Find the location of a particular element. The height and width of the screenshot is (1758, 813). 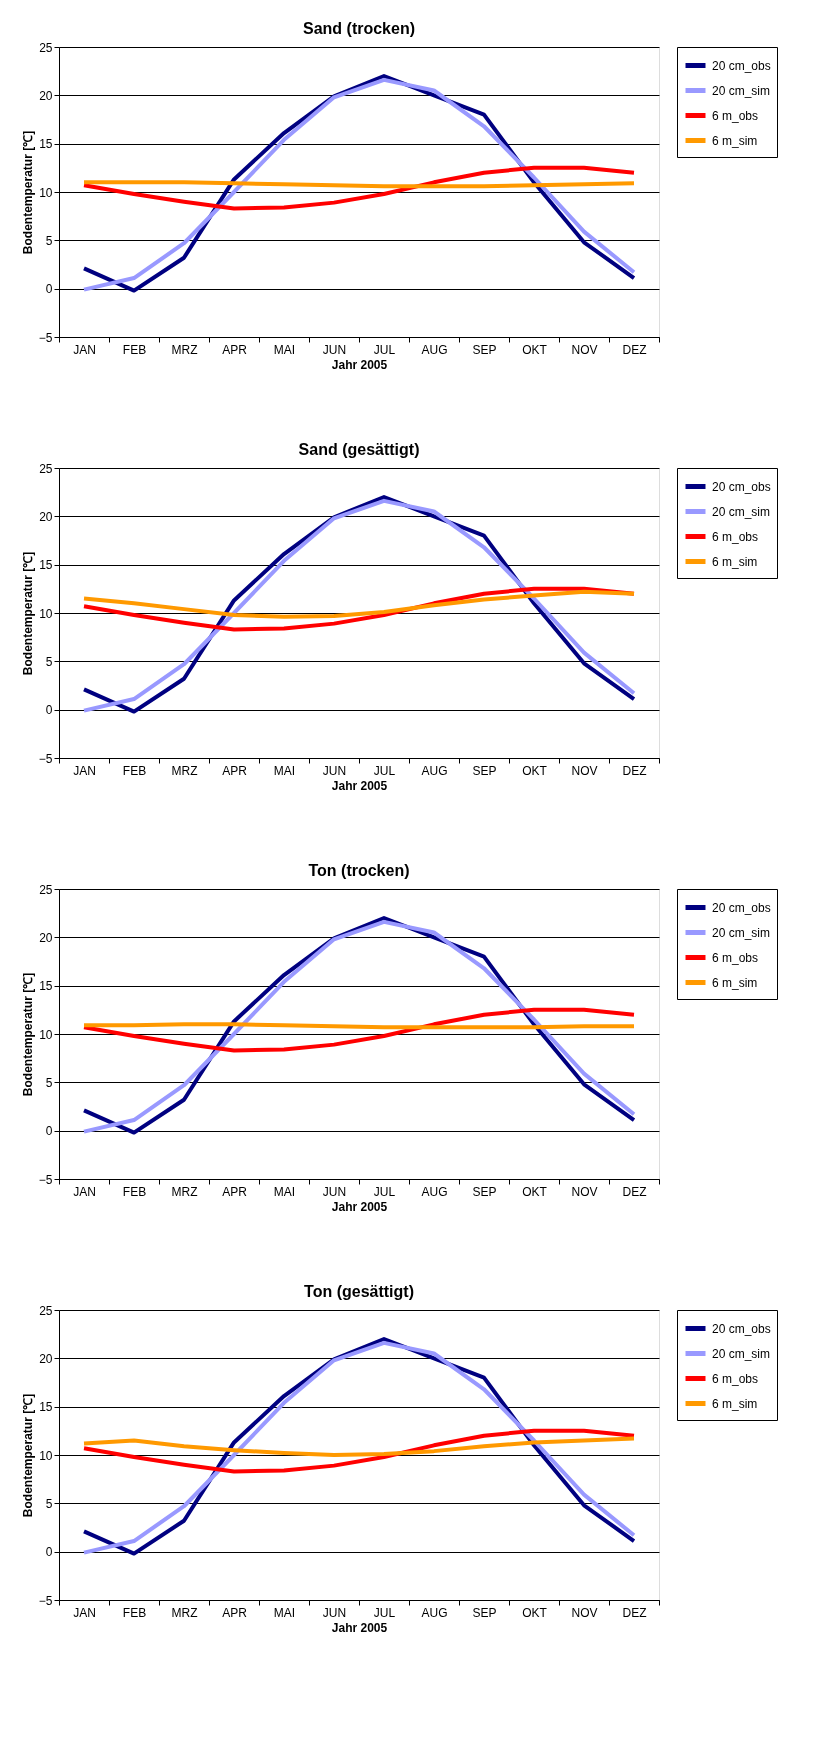

chart-title: Sand (trocken) is located at coordinates (359, 28).